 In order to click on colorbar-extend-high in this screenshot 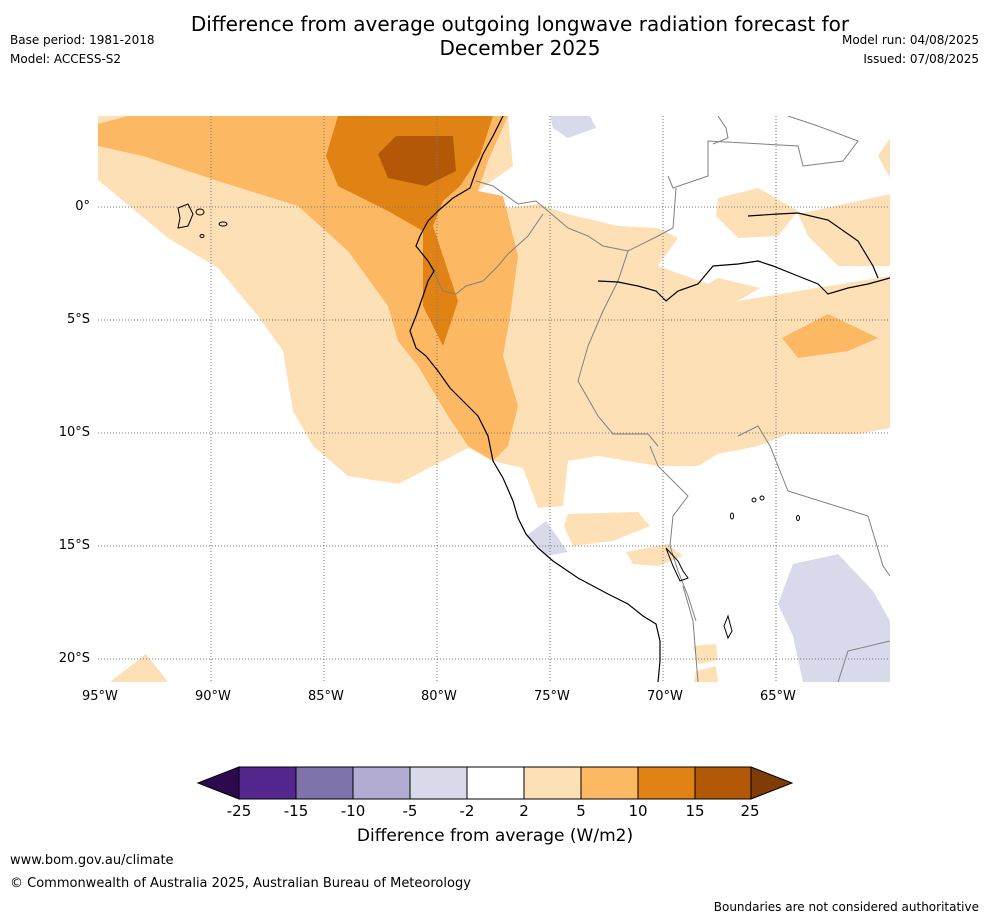, I will do `click(772, 783)`.